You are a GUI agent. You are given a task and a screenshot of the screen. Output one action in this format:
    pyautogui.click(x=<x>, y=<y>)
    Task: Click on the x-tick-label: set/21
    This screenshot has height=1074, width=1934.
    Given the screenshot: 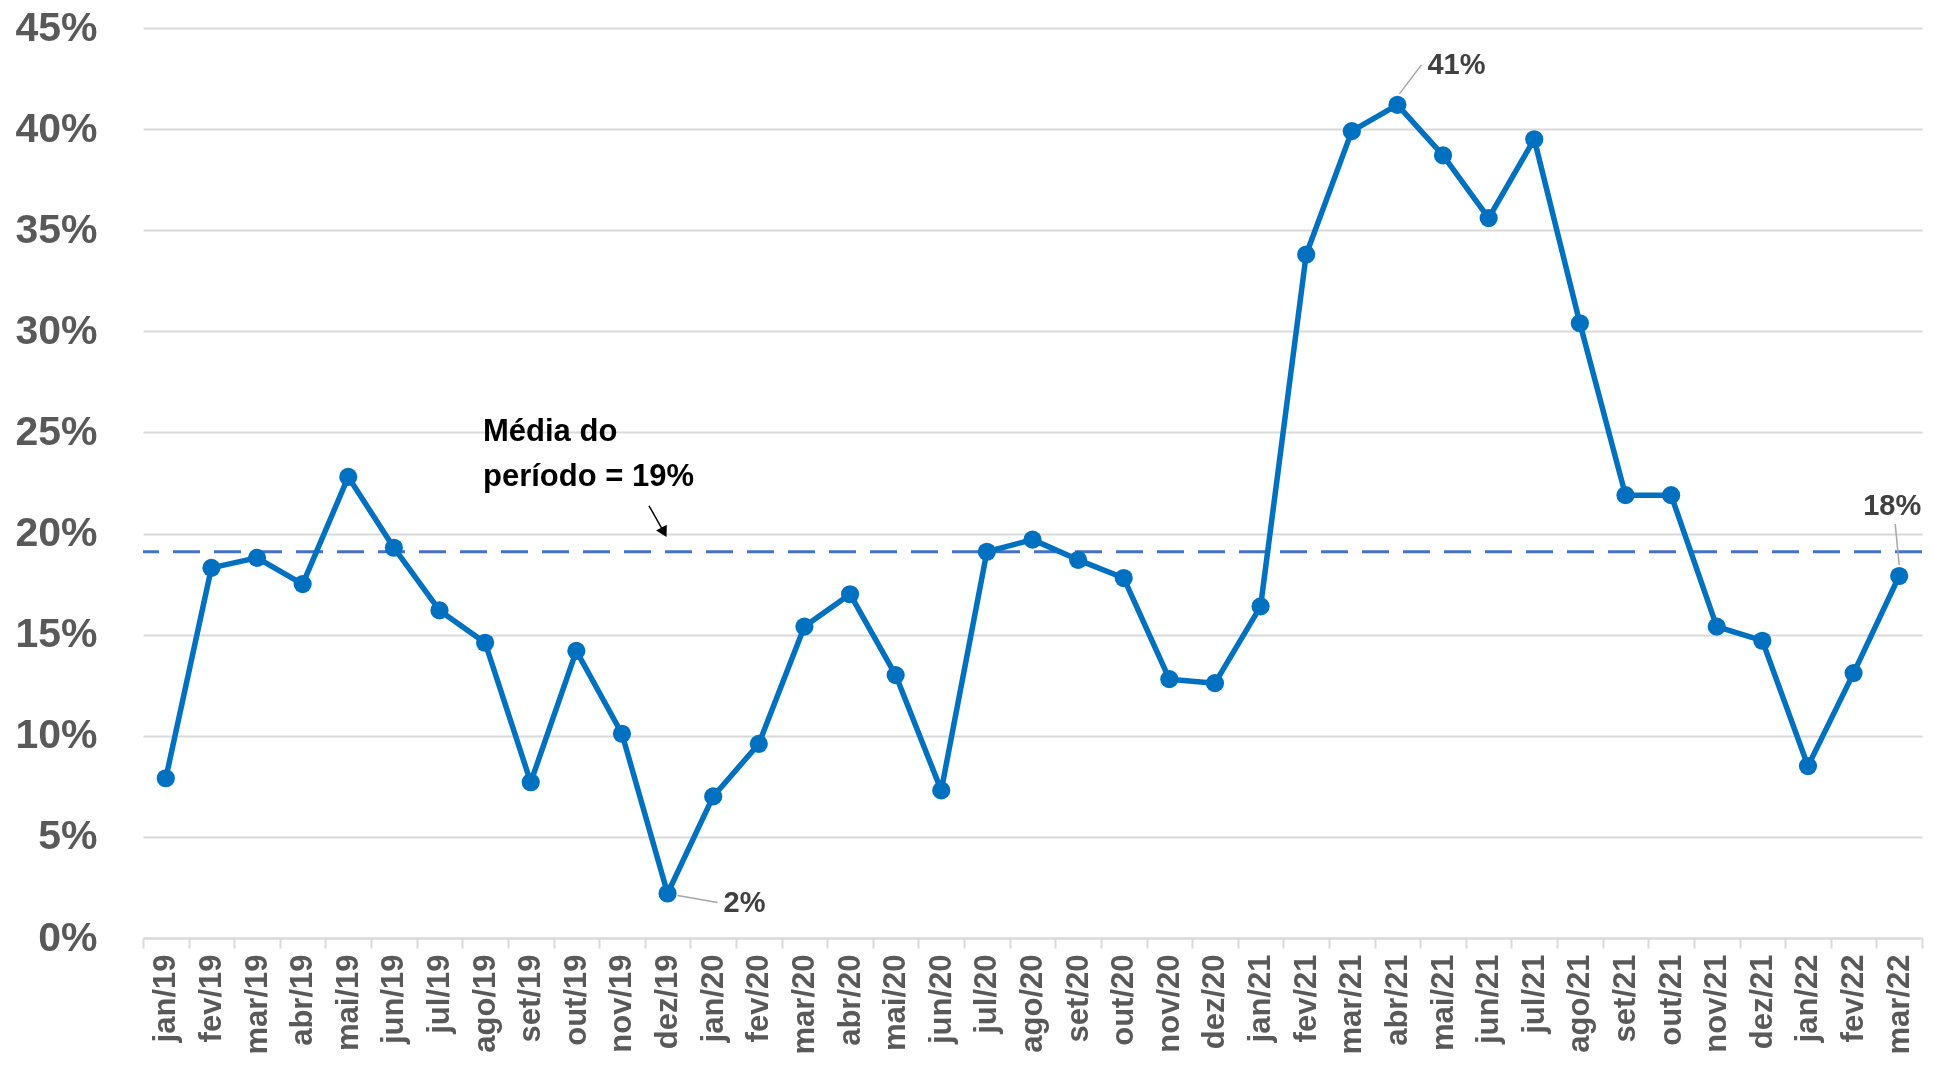 What is the action you would take?
    pyautogui.click(x=1624, y=998)
    